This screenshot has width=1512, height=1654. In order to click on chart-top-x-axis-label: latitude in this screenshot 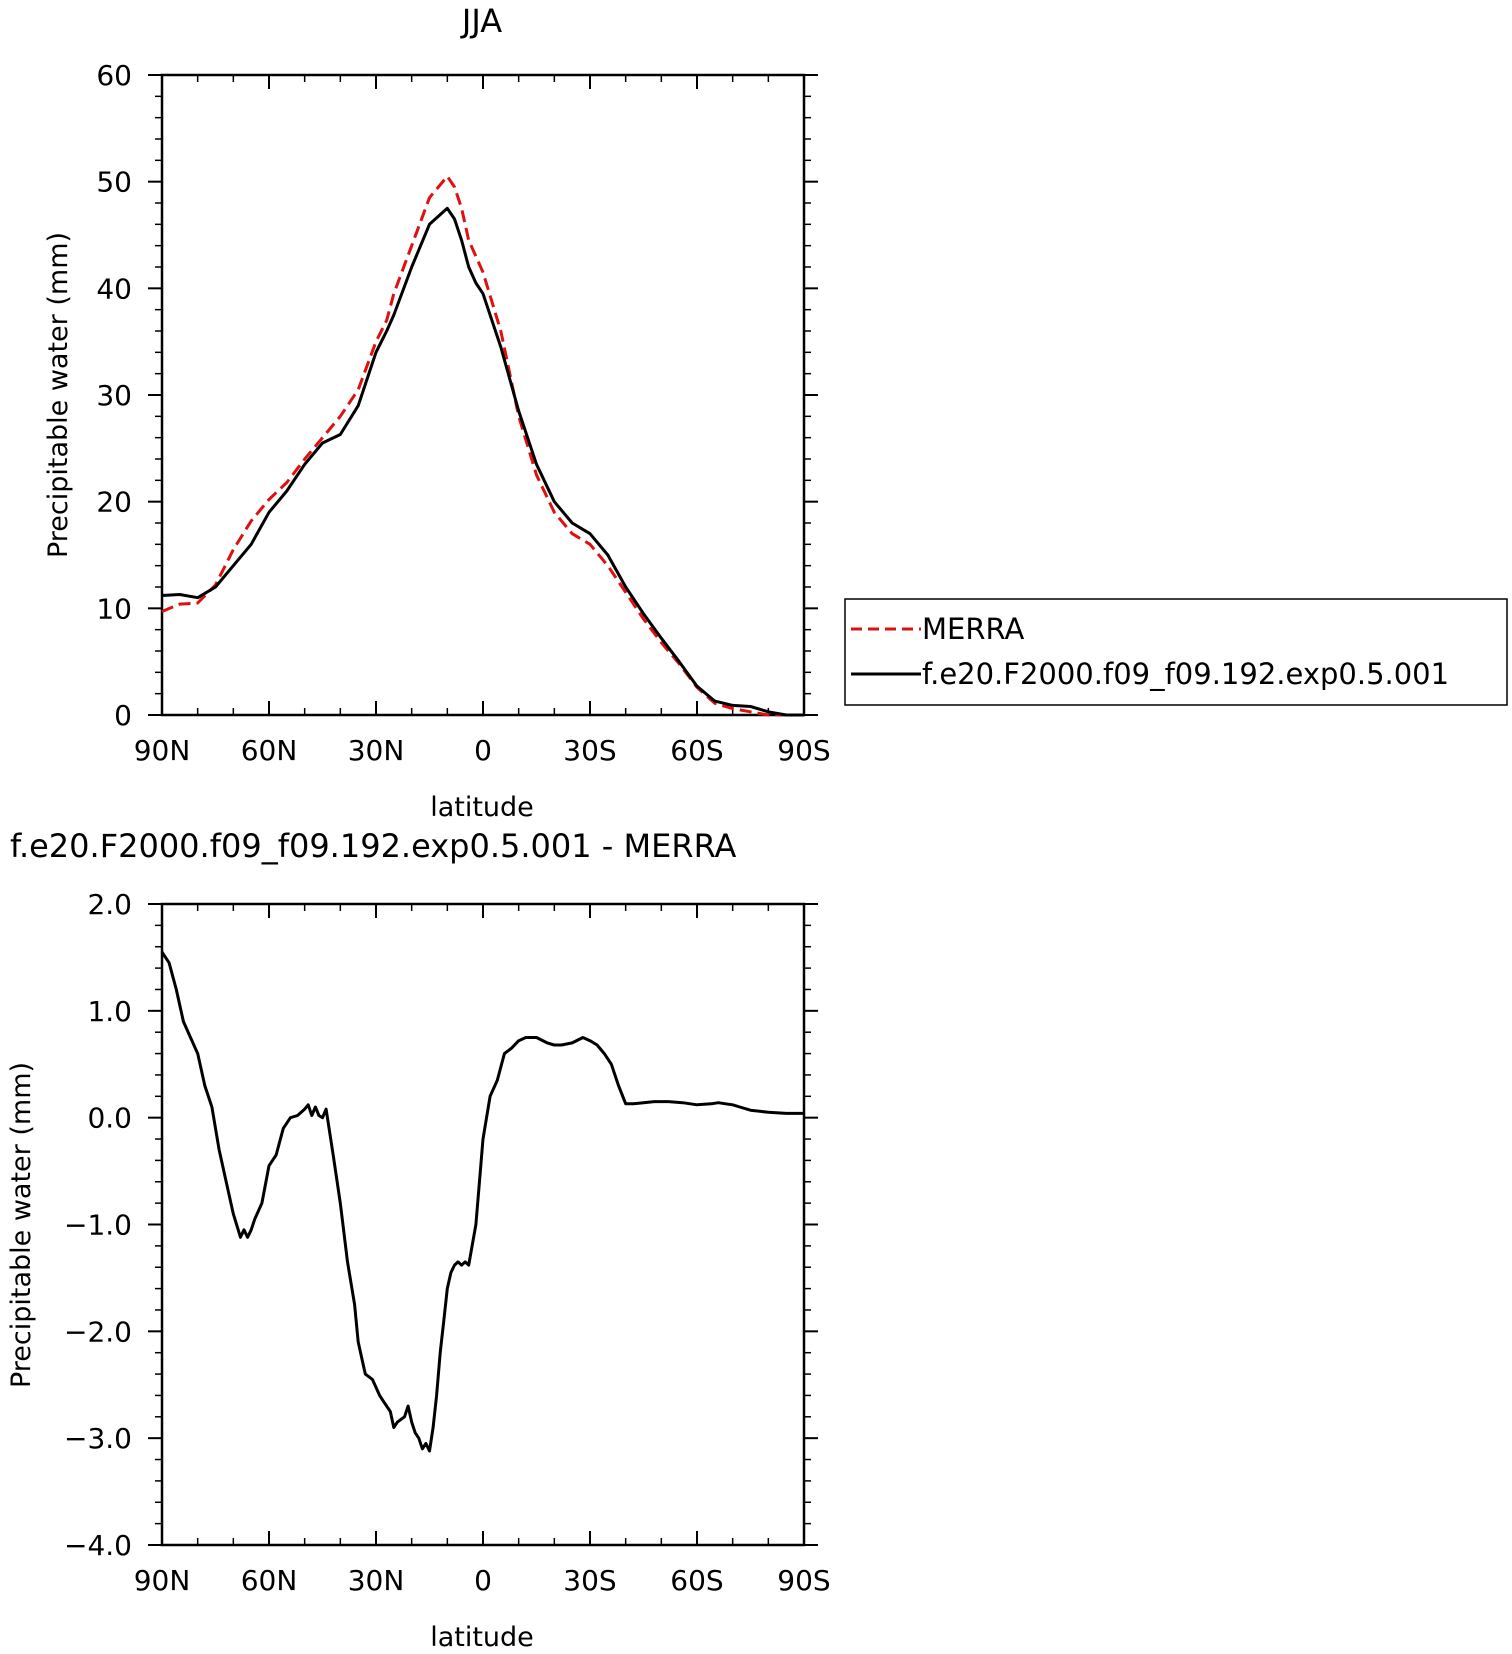, I will do `click(482, 807)`.